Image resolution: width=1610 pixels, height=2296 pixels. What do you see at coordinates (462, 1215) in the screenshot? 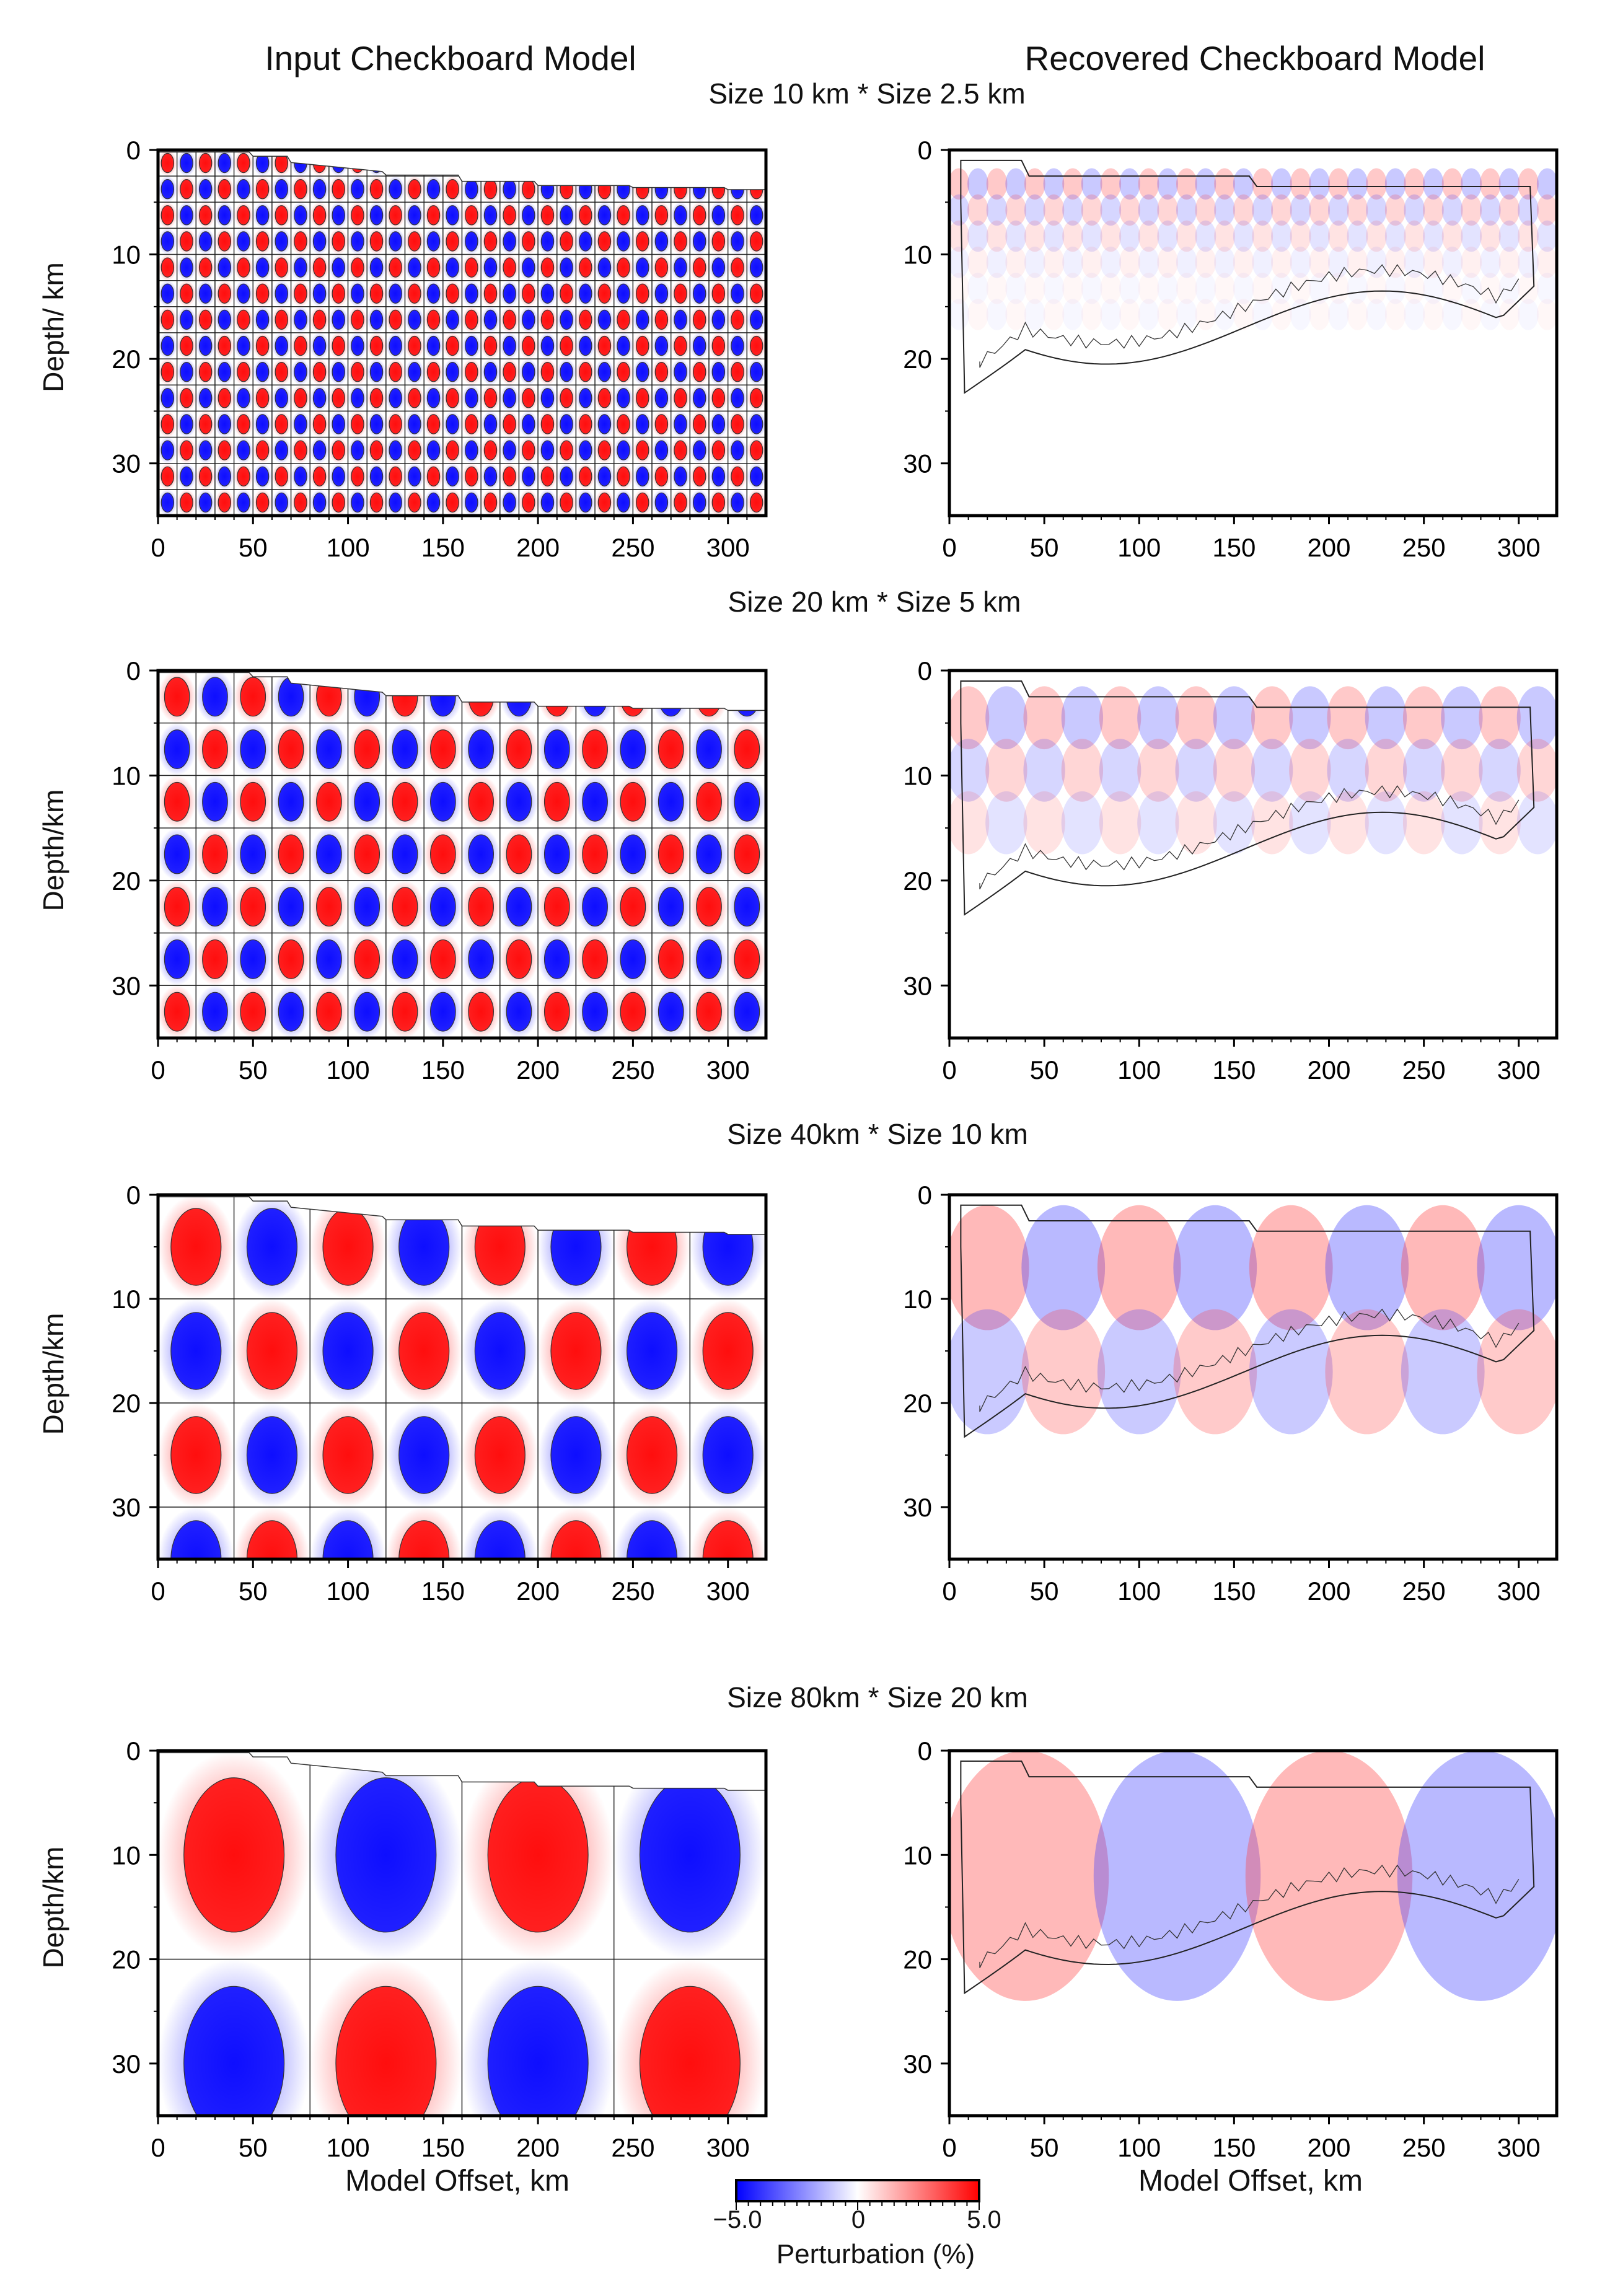
I see `topography-line` at bounding box center [462, 1215].